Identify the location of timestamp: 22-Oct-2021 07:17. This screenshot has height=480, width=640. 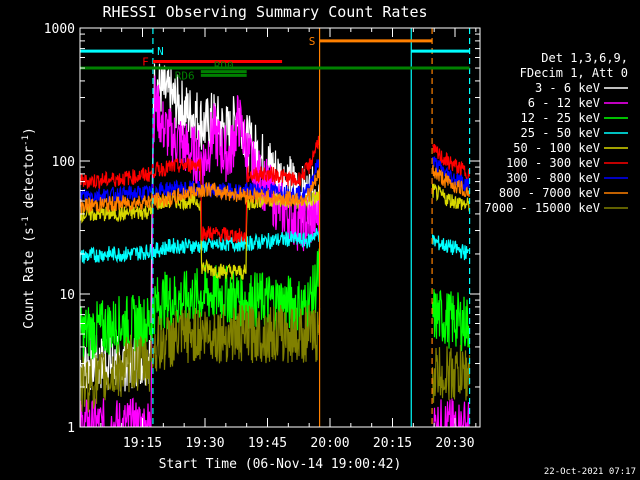
(590, 472).